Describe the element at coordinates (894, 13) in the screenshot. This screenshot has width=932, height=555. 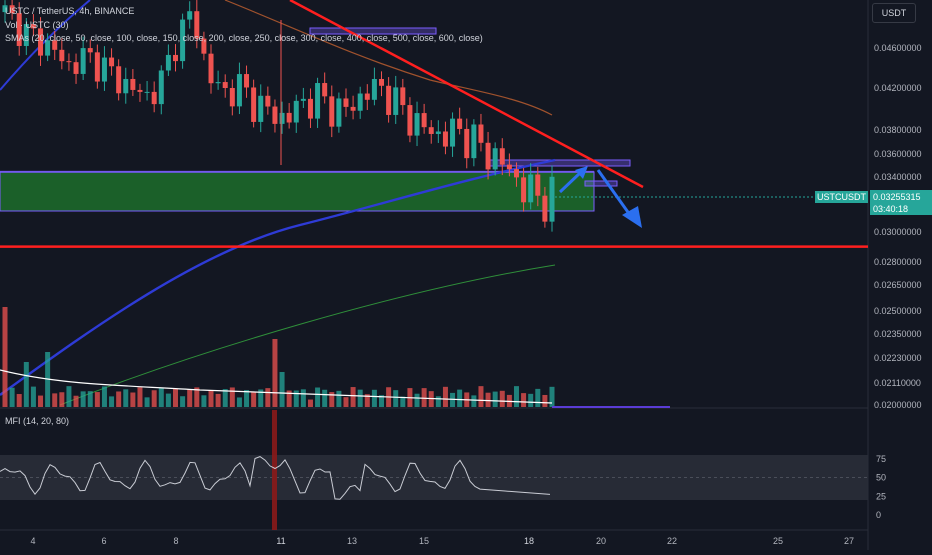
I see `currency-selector: USDT` at that location.